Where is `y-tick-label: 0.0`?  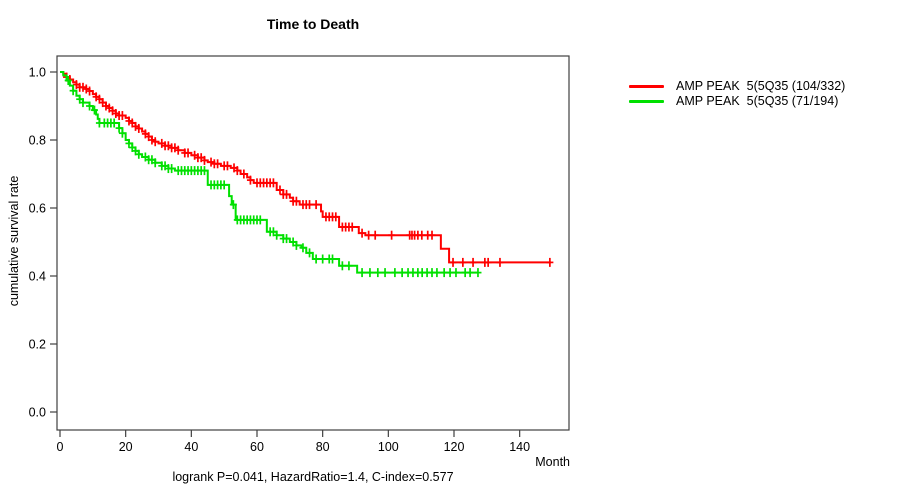
y-tick-label: 0.0 is located at coordinates (37, 413).